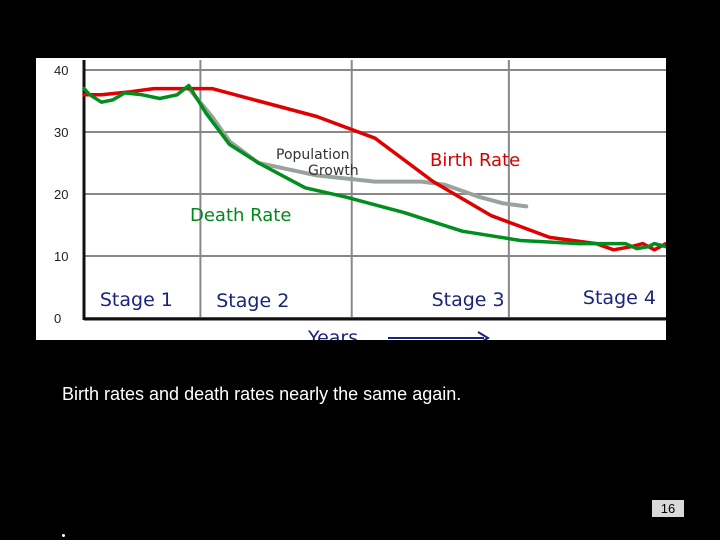 This screenshot has width=720, height=540. Describe the element at coordinates (252, 301) in the screenshot. I see `stage-label: Stage 2` at that location.